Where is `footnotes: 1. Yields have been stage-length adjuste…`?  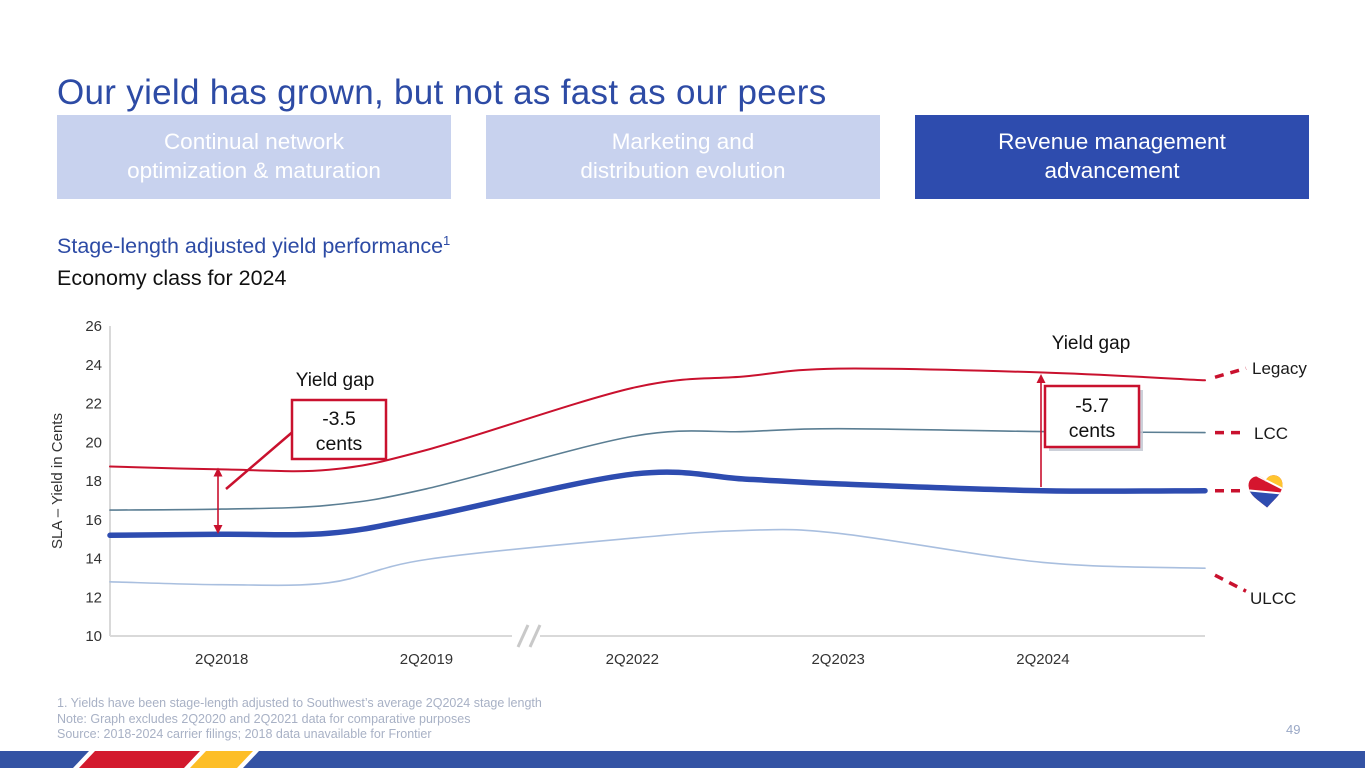
footnotes: 1. Yields have been stage-length adjuste… is located at coordinates (299, 719).